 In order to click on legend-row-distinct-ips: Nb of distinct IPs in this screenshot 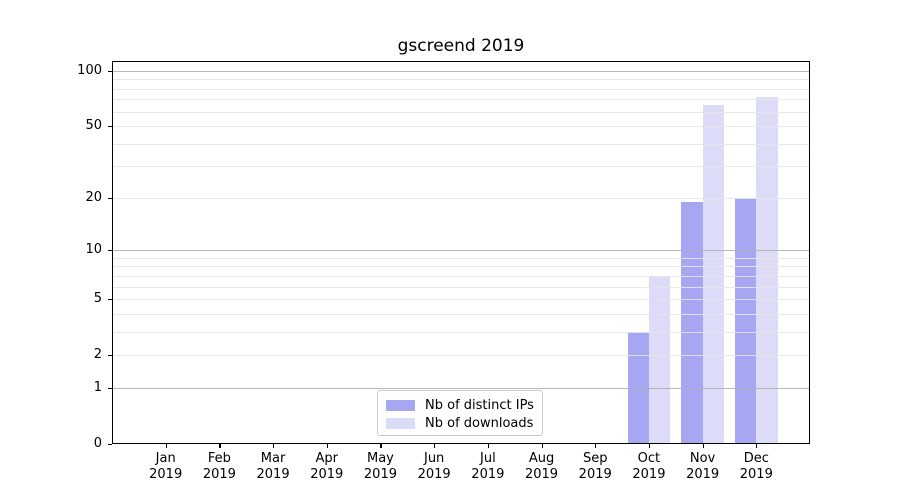, I will do `click(464, 405)`.